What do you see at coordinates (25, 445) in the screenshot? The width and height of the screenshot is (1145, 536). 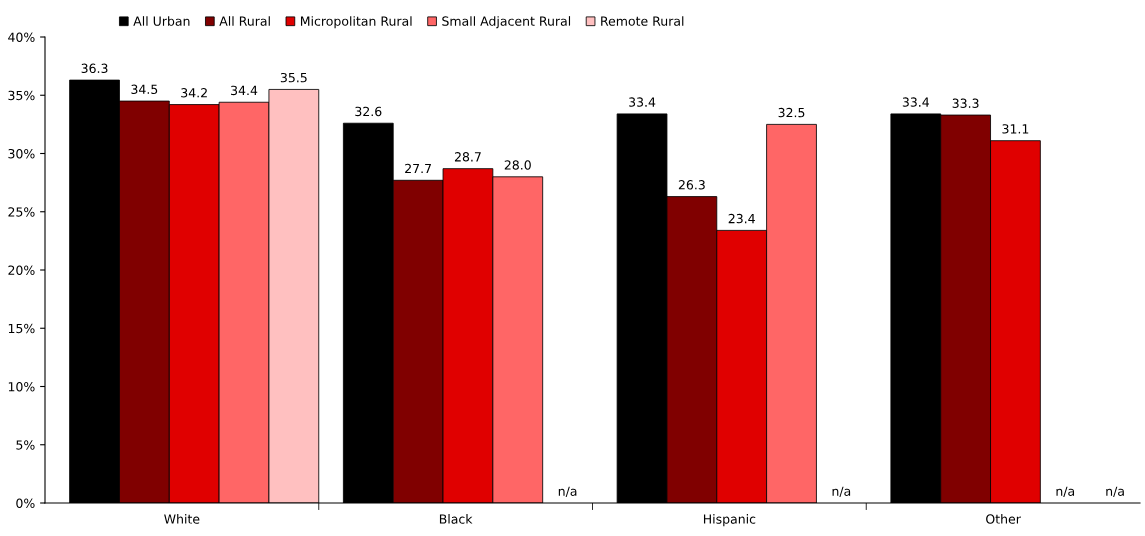 I see `y-tick-label: 5%` at bounding box center [25, 445].